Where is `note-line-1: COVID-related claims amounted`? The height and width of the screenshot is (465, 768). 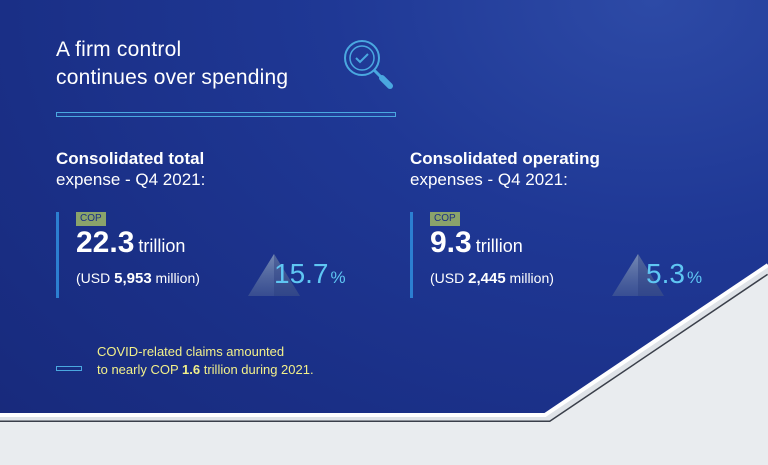 note-line-1: COVID-related claims amounted is located at coordinates (191, 351).